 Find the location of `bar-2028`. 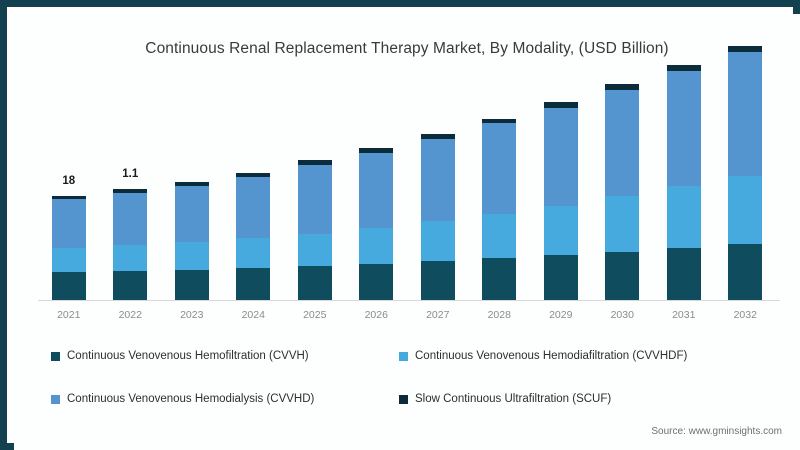

bar-2028 is located at coordinates (499, 209).